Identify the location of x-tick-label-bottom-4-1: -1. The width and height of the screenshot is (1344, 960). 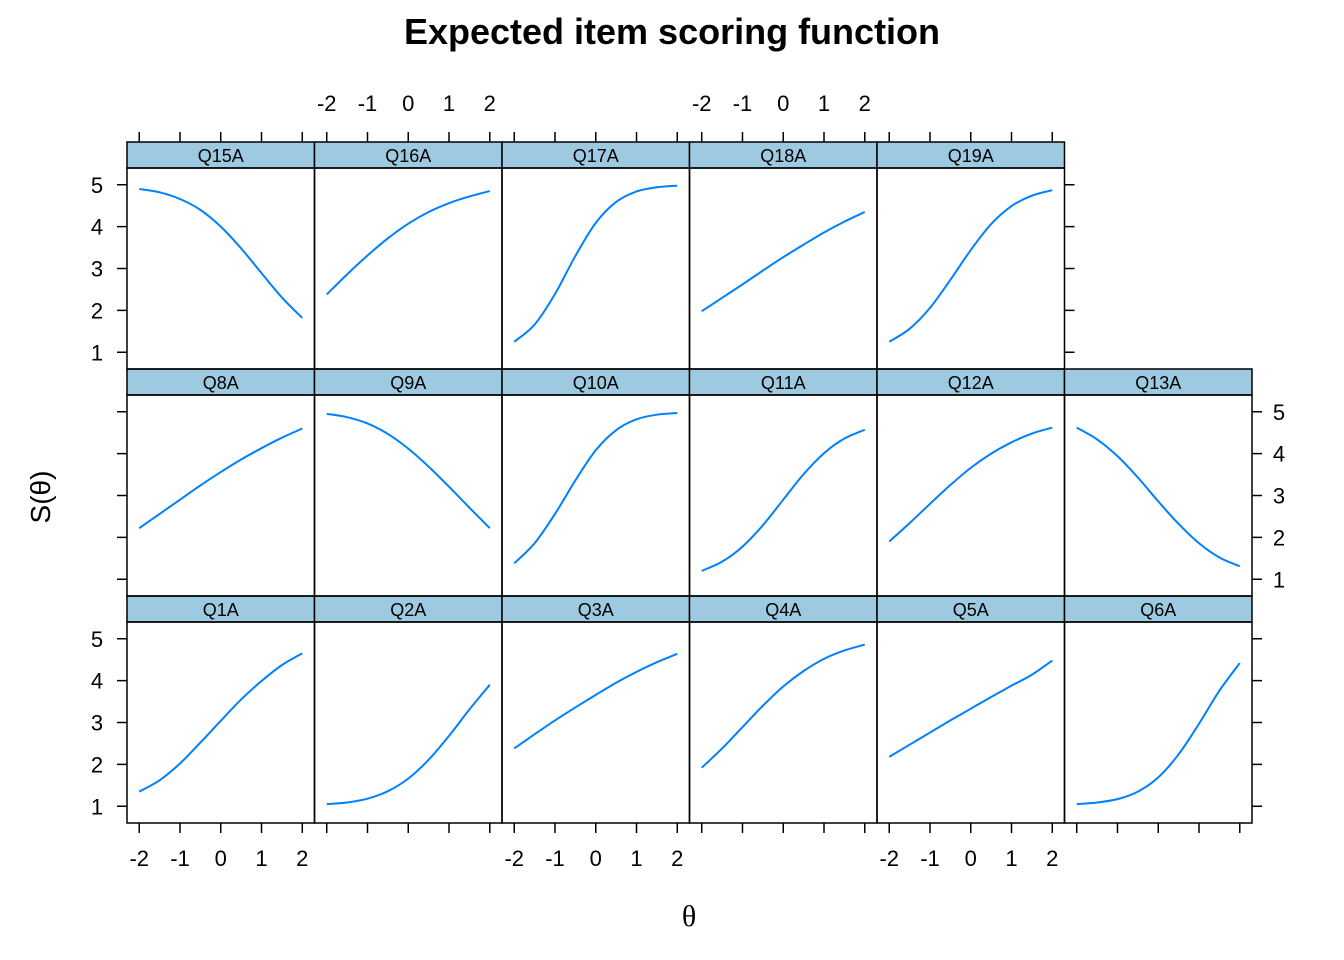
(930, 858).